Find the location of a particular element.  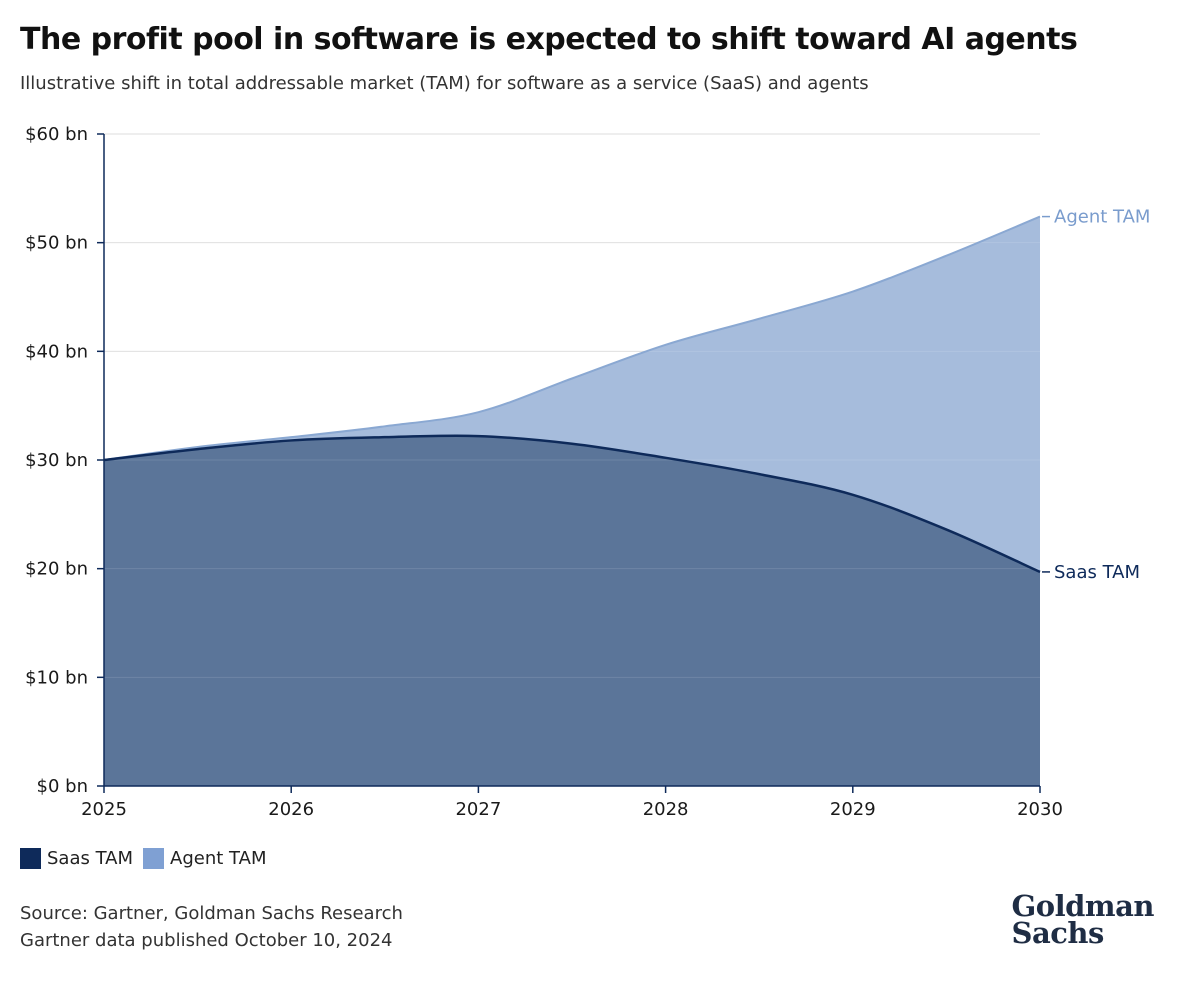

y-tick-label-0: $0 bn is located at coordinates (62, 786).